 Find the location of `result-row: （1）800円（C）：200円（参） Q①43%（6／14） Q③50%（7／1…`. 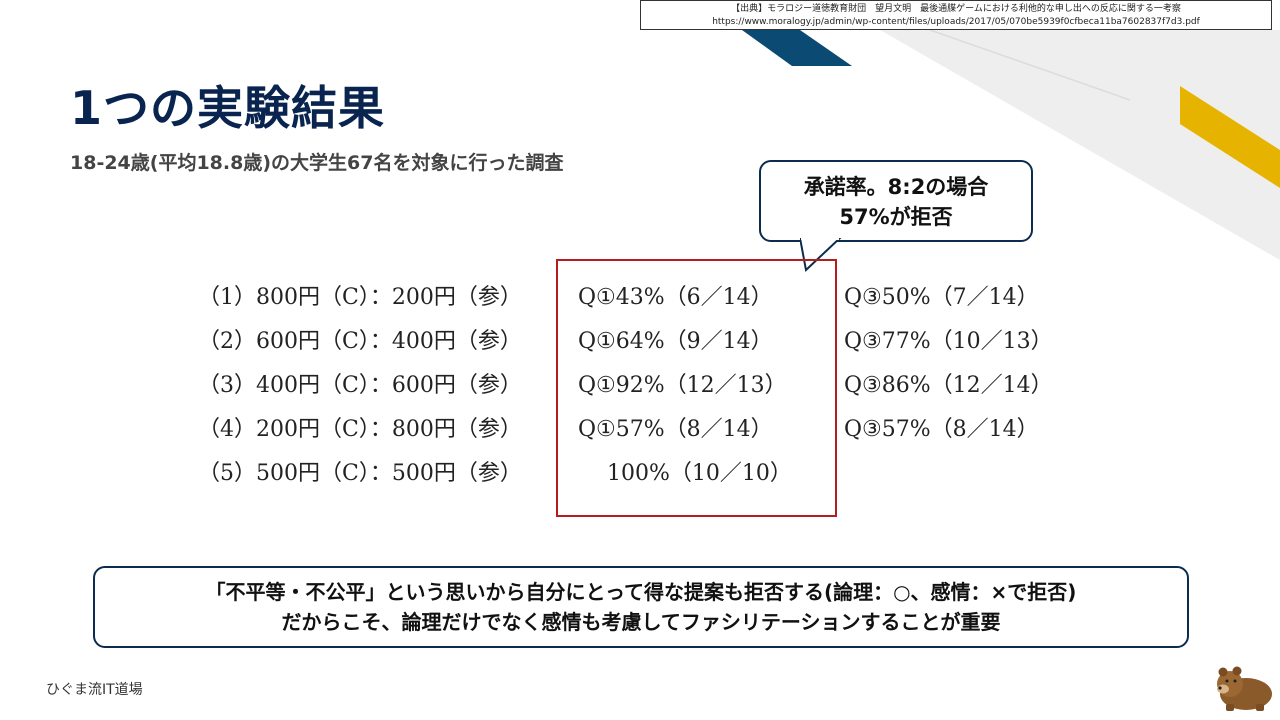

result-row: （1）800円（C）：200円（参） Q①43%（6／14） Q③50%（7／1… is located at coordinates (648, 301).